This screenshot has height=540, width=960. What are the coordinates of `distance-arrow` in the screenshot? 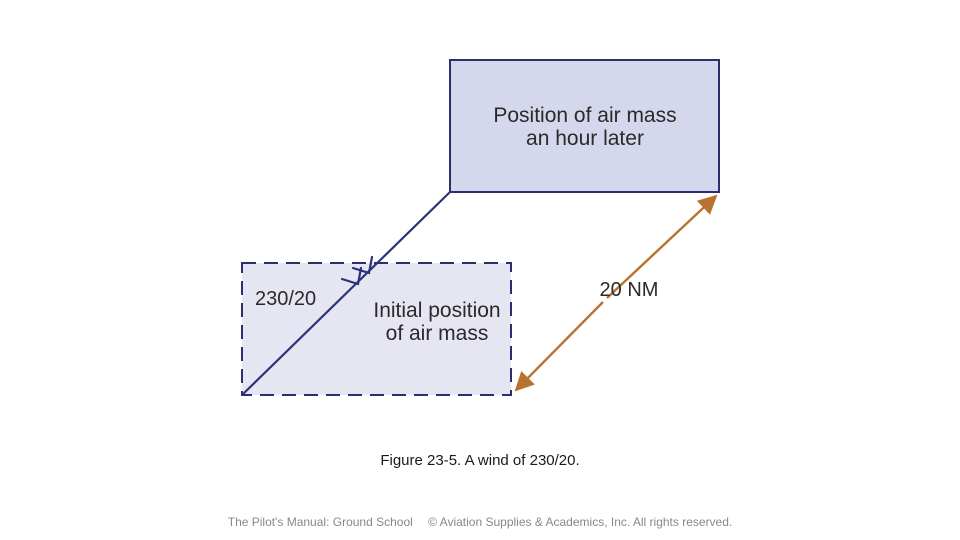 It's located at (662, 246).